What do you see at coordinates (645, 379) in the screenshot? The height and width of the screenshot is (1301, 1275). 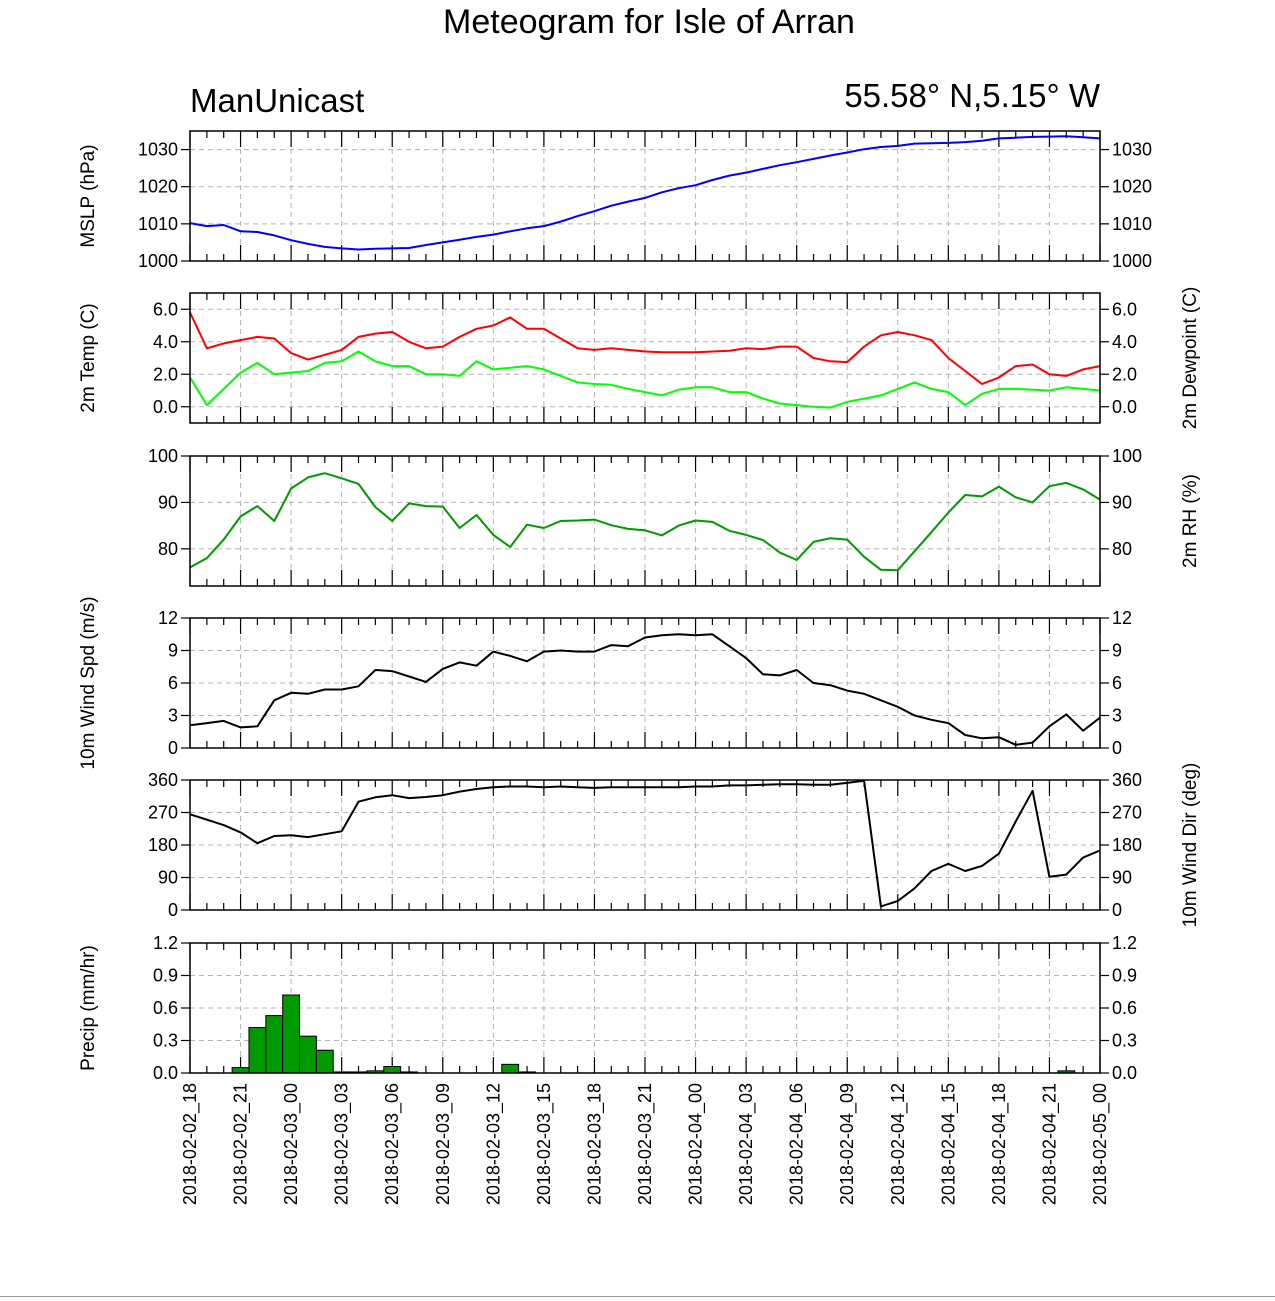 I see `series-temp-dewpoint-line` at bounding box center [645, 379].